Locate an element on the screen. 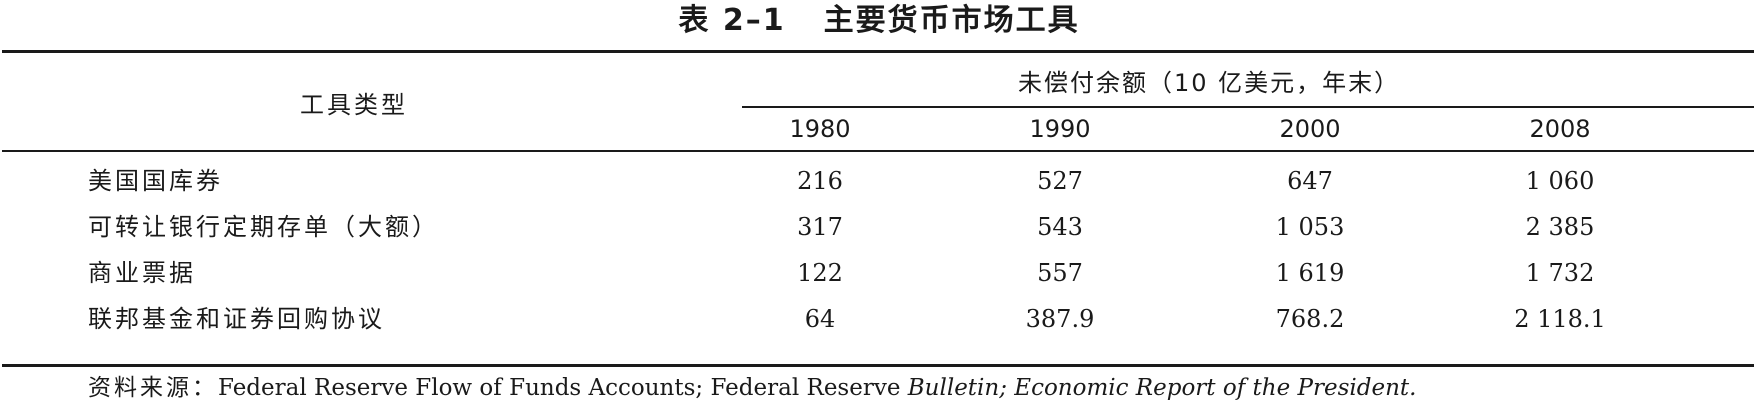  table-cell: 317 is located at coordinates (820, 227).